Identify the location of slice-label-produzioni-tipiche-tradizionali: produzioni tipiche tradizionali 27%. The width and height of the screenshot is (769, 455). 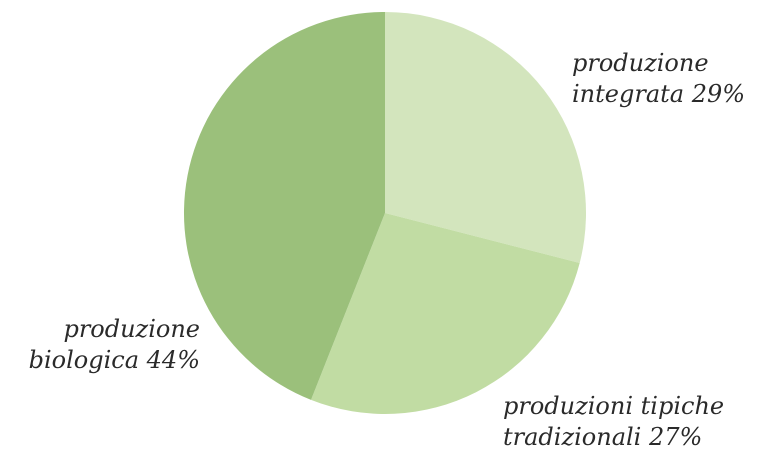
(613, 422).